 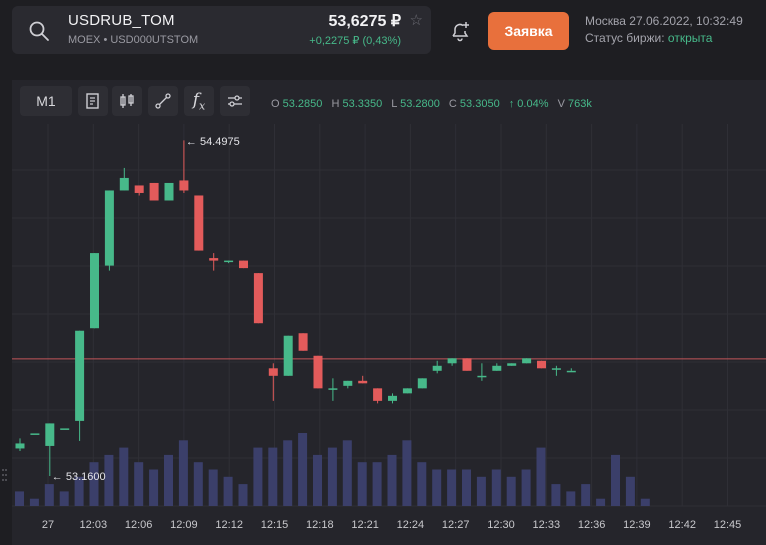 I want to click on indicators-button: fx, so click(x=199, y=101).